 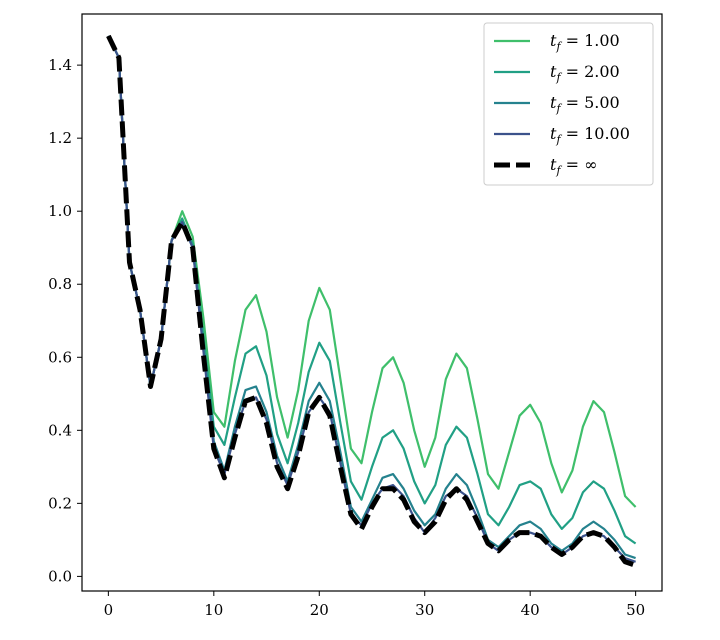 What do you see at coordinates (590, 102) in the screenshot?
I see `legend-label-value: = 5.00` at bounding box center [590, 102].